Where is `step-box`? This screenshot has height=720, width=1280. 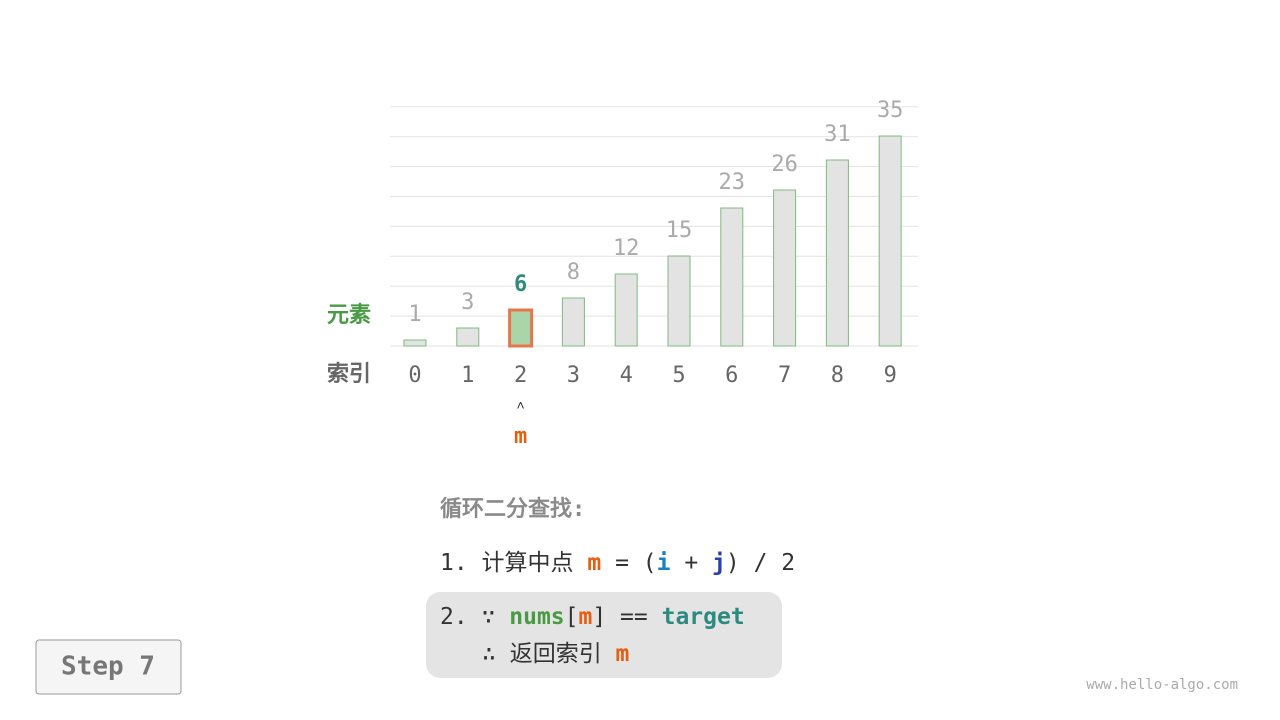 step-box is located at coordinates (108, 667).